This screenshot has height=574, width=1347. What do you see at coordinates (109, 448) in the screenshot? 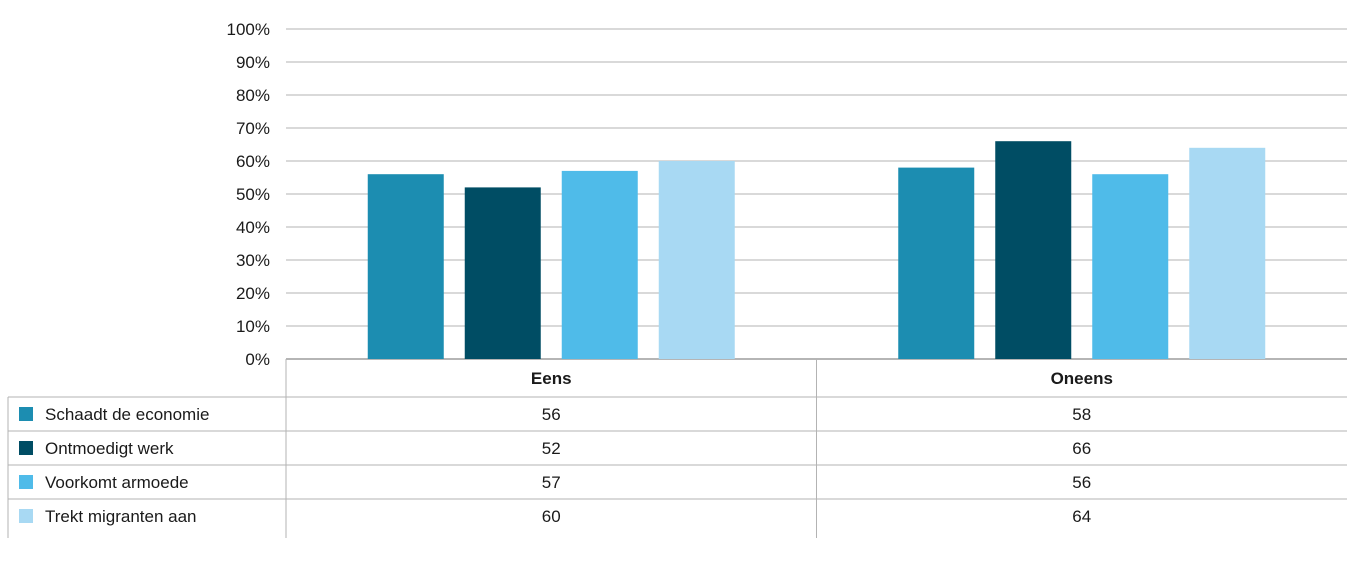
I see `legend-label: Ontmoedigt werk` at bounding box center [109, 448].